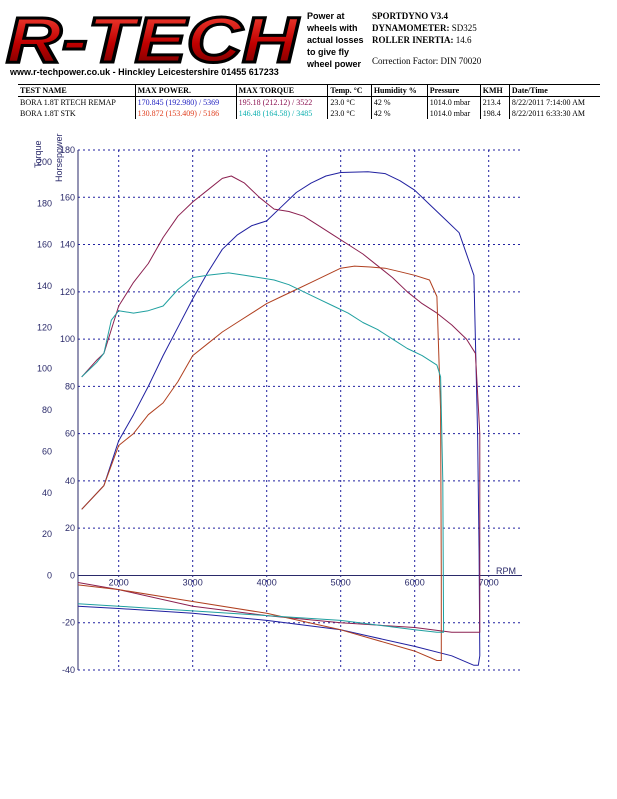  What do you see at coordinates (413, 40) in the screenshot?
I see `roller-inertia-label: ROLLER INERTIA:` at bounding box center [413, 40].